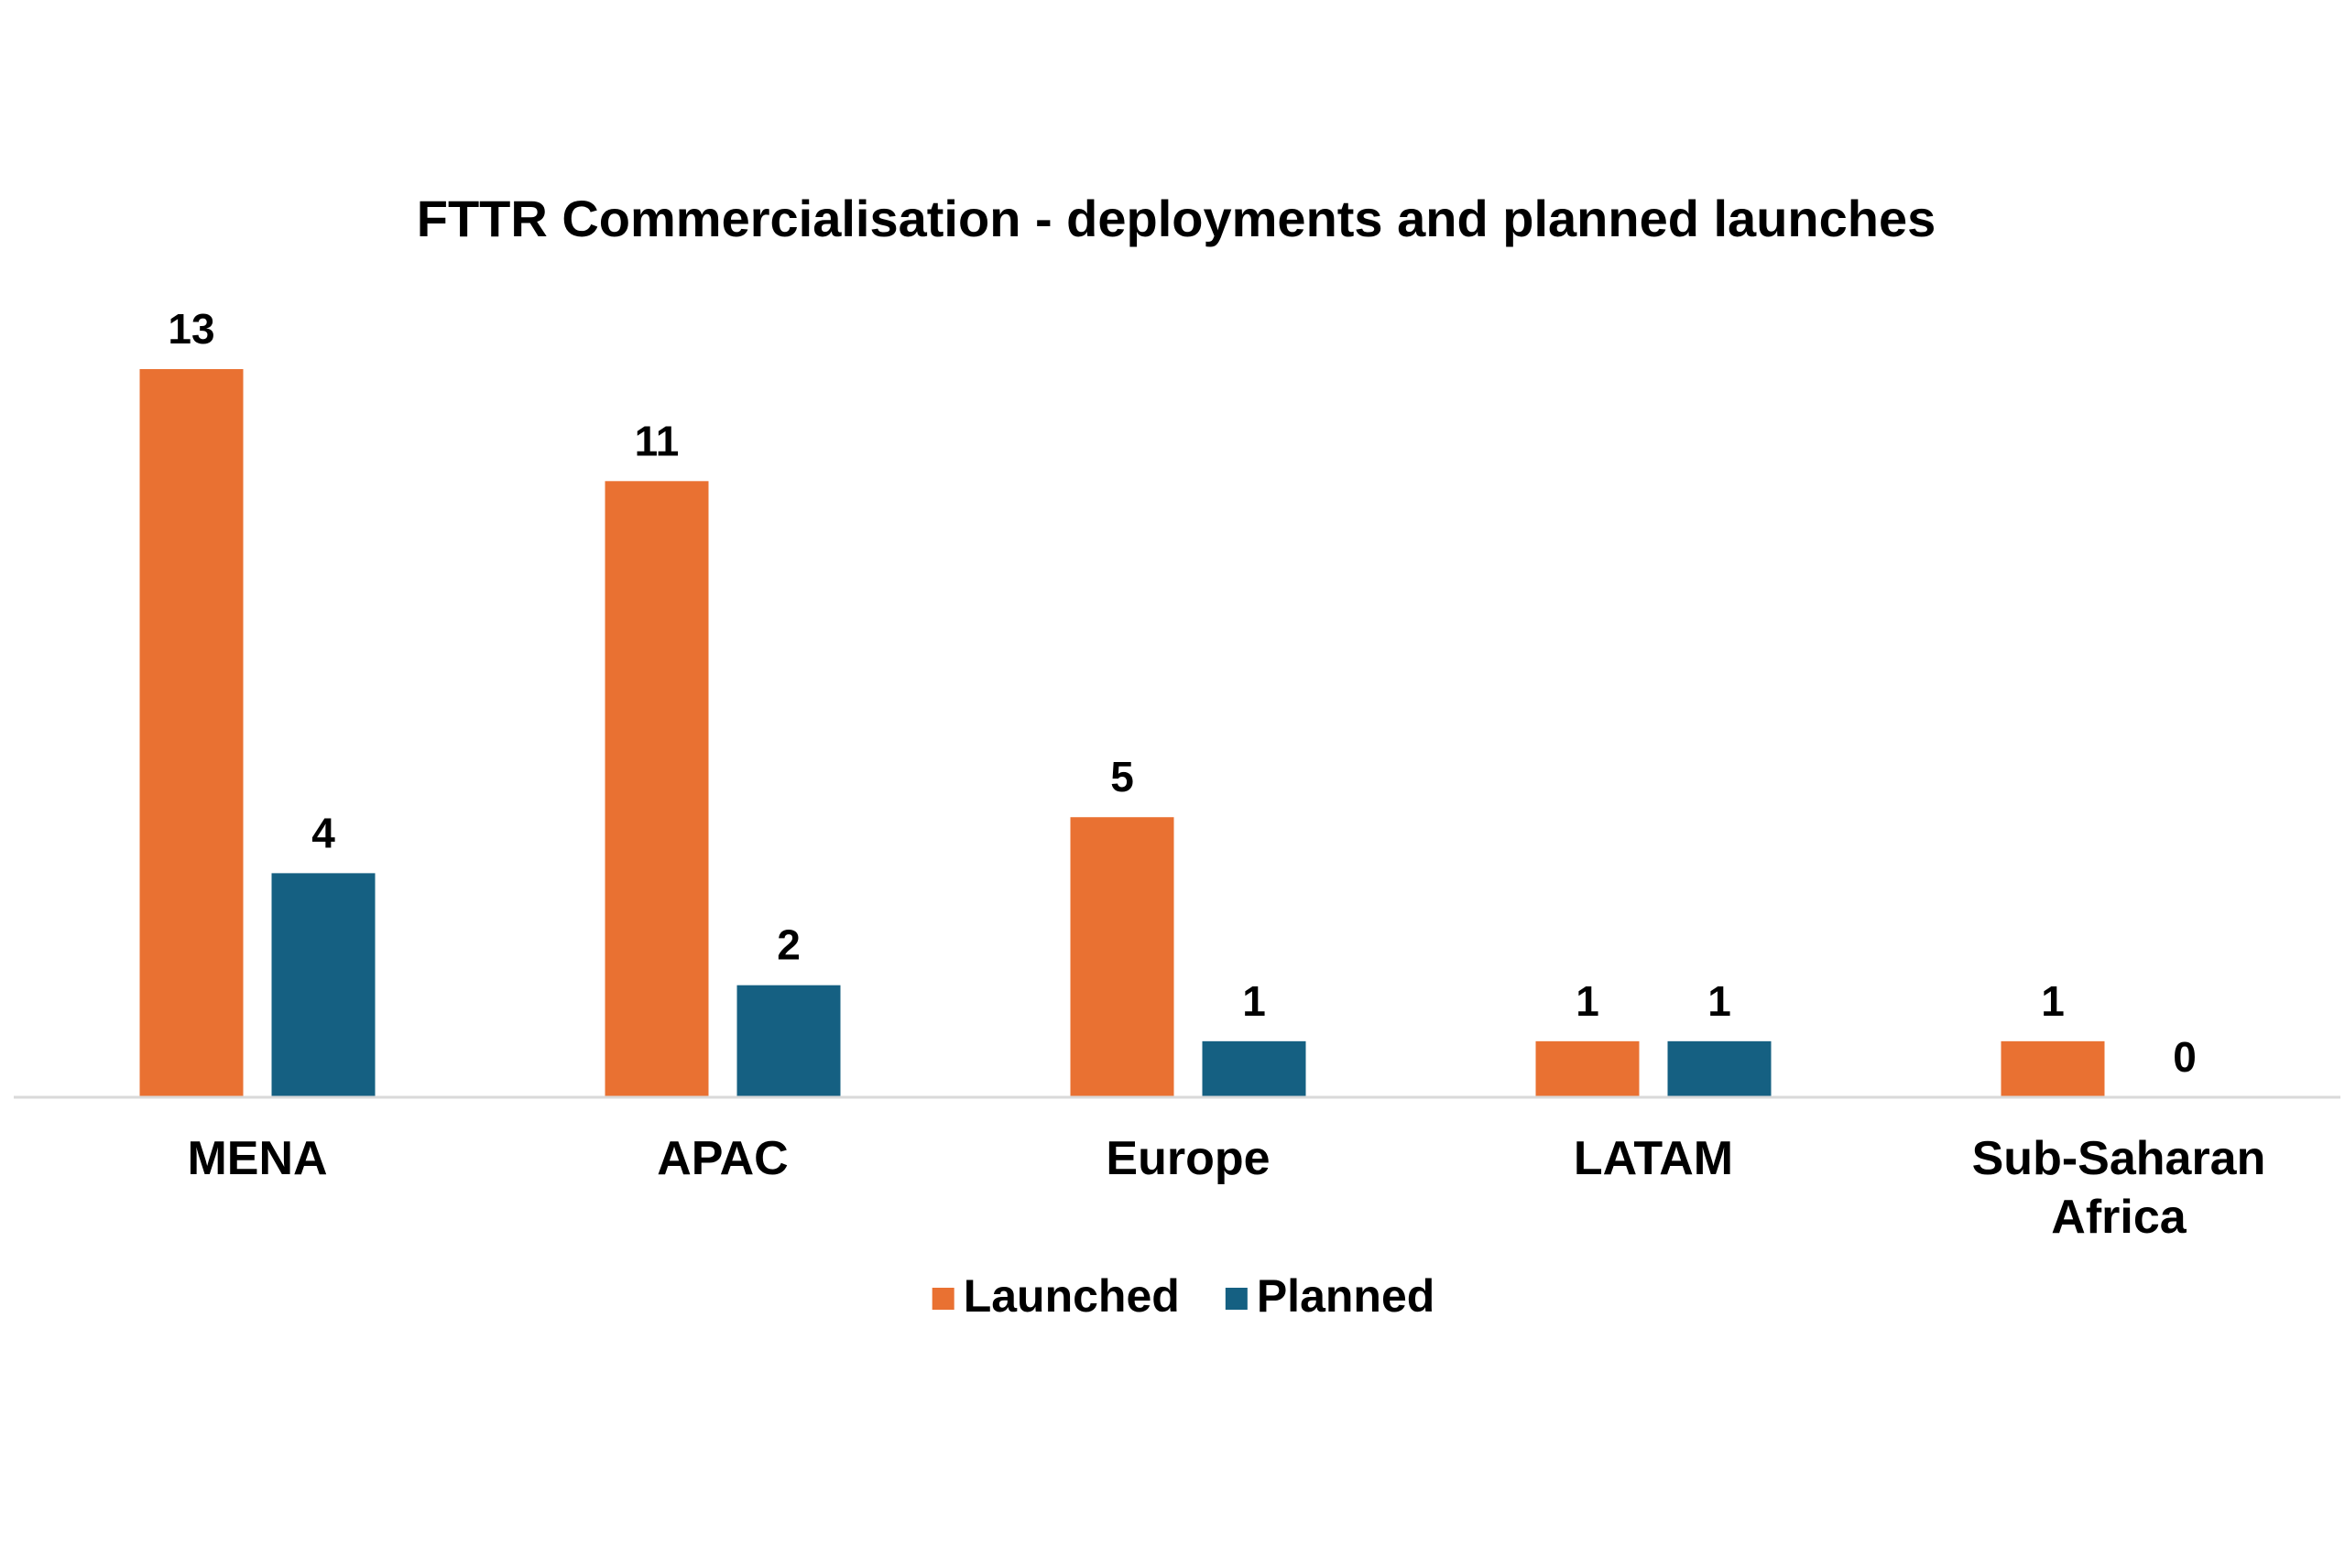  Describe the element at coordinates (1587, 1001) in the screenshot. I see `data-label-launched-3: 1` at that location.